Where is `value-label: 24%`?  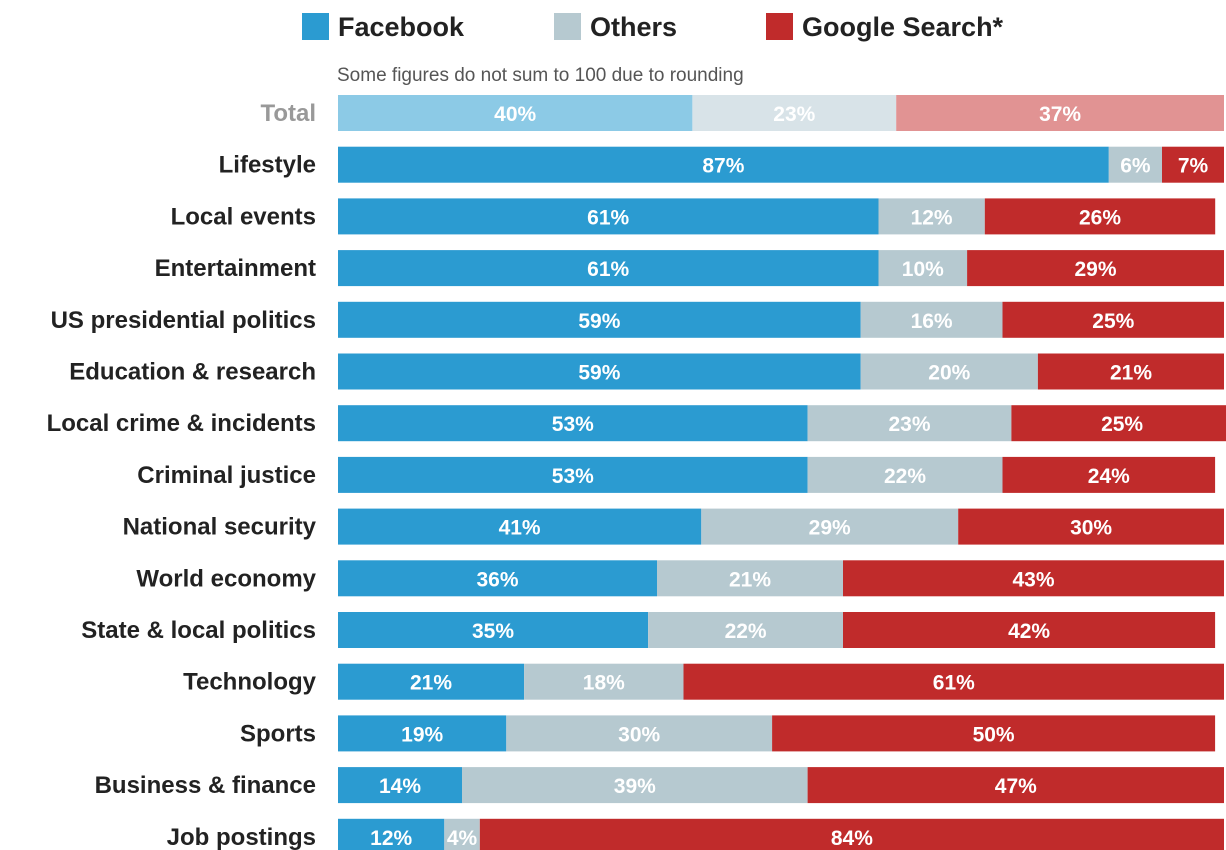
value-label: 24% is located at coordinates (1109, 476).